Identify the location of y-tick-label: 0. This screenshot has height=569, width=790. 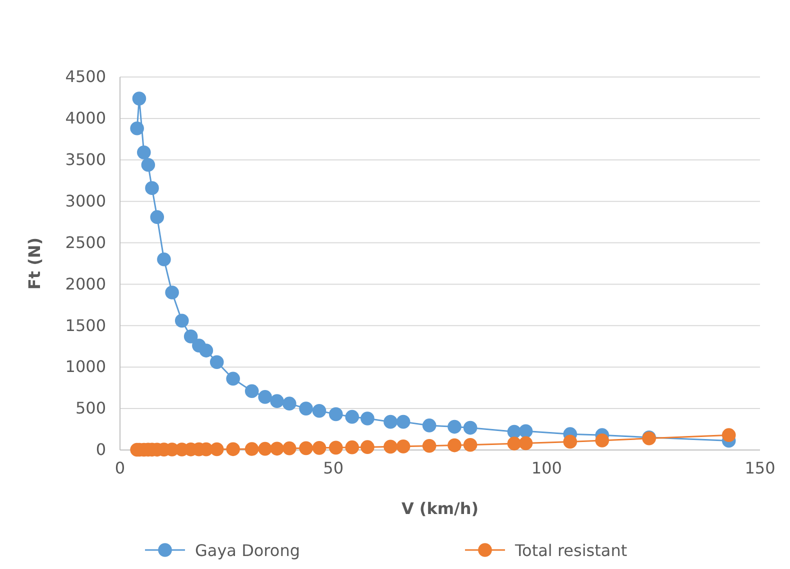
(101, 450).